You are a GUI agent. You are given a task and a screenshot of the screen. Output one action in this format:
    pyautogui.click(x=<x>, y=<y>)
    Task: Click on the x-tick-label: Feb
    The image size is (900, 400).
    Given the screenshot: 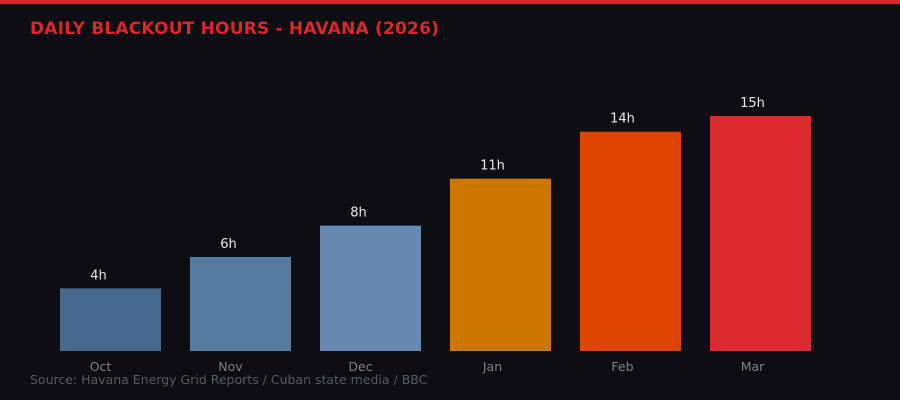 What is the action you would take?
    pyautogui.click(x=622, y=366)
    